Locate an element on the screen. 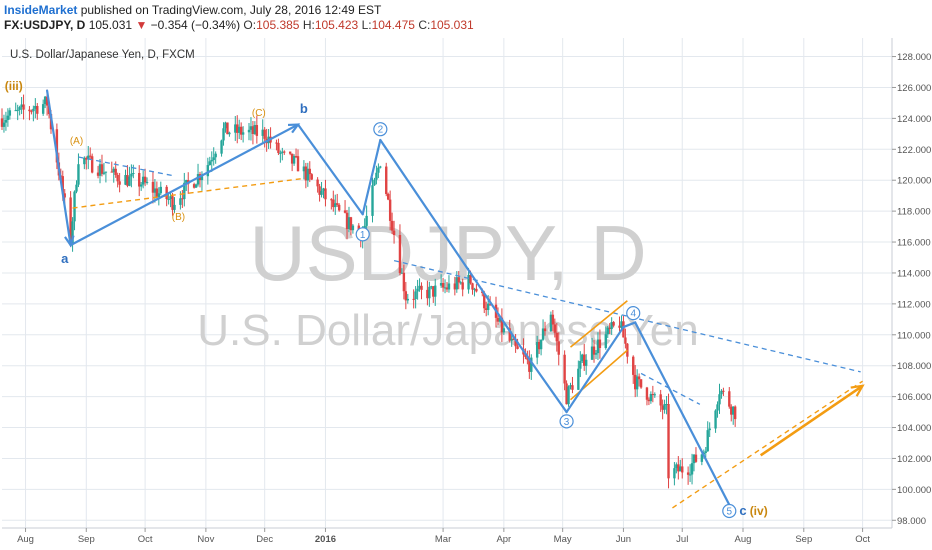 This screenshot has width=932, height=550. trendline-orange-dashed is located at coordinates (767, 444).